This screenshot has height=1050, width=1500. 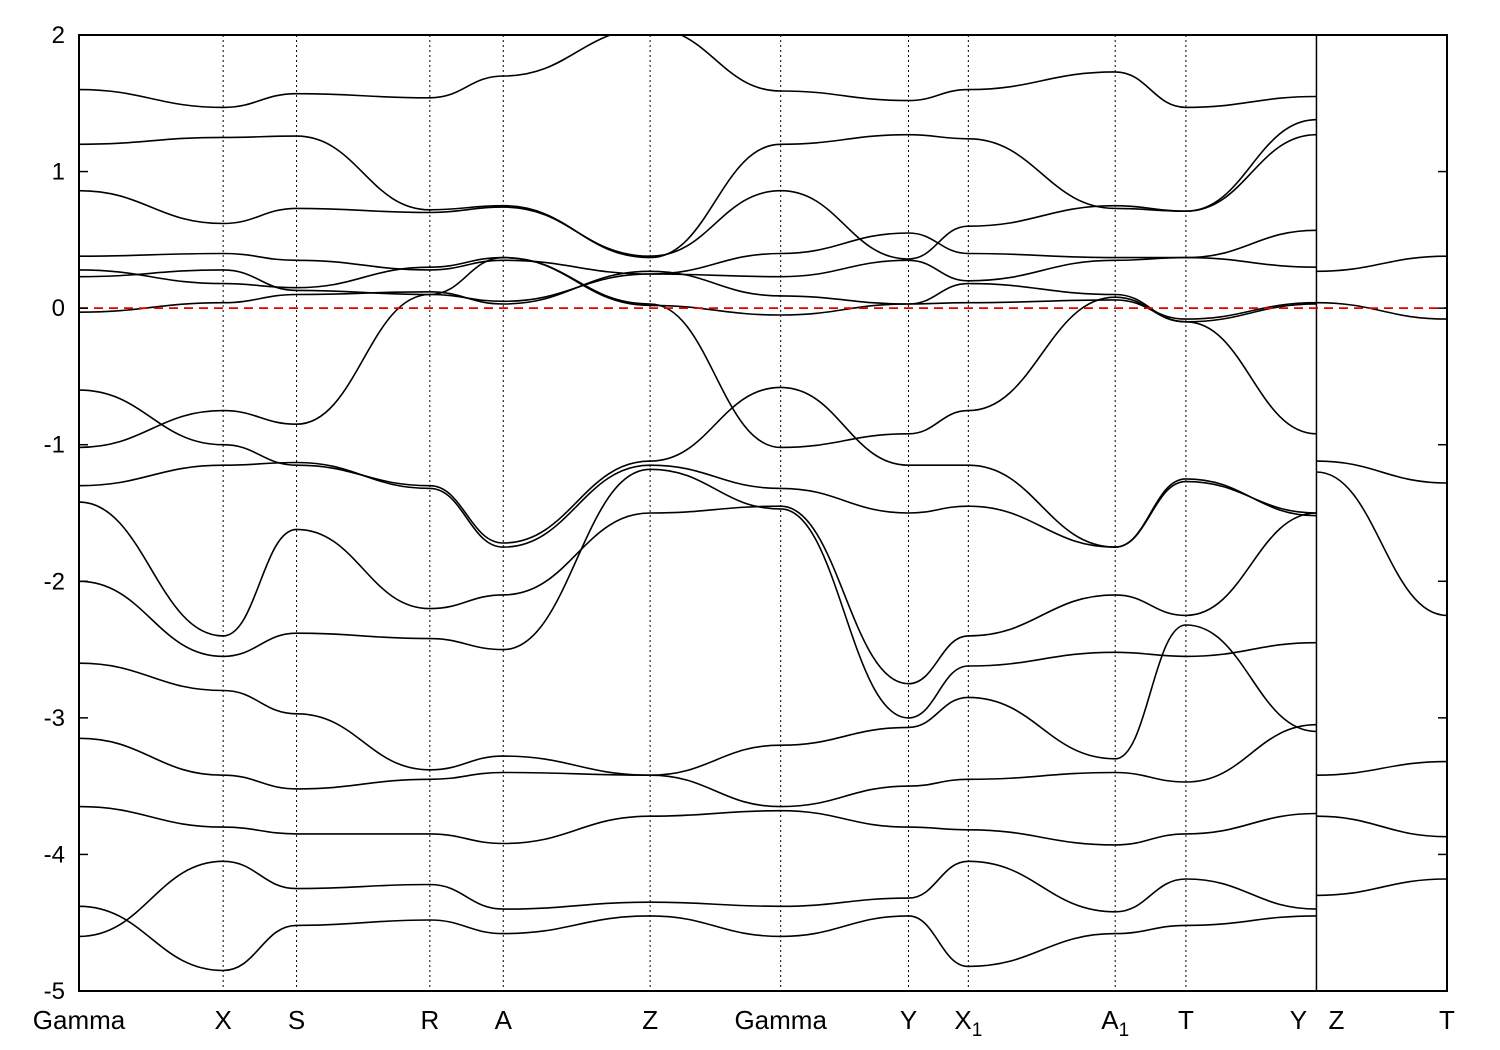 I want to click on x-tick-label: A1, so click(x=1115, y=1023).